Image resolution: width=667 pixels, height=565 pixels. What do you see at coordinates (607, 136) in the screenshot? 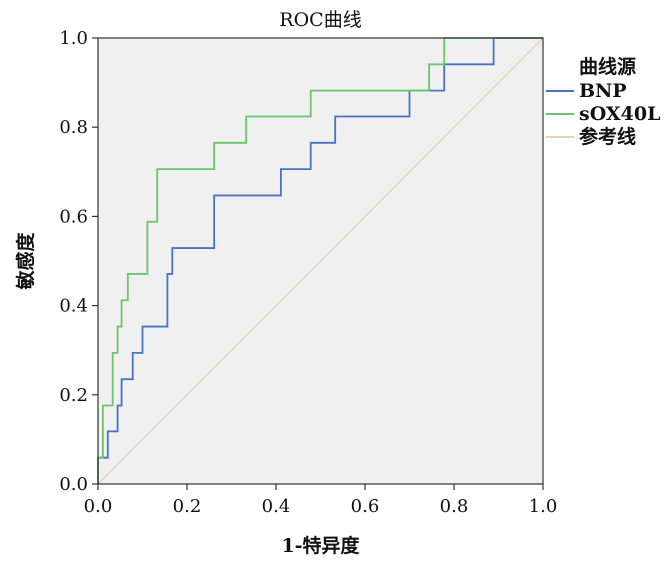
I see `legend-label: 参考线` at bounding box center [607, 136].